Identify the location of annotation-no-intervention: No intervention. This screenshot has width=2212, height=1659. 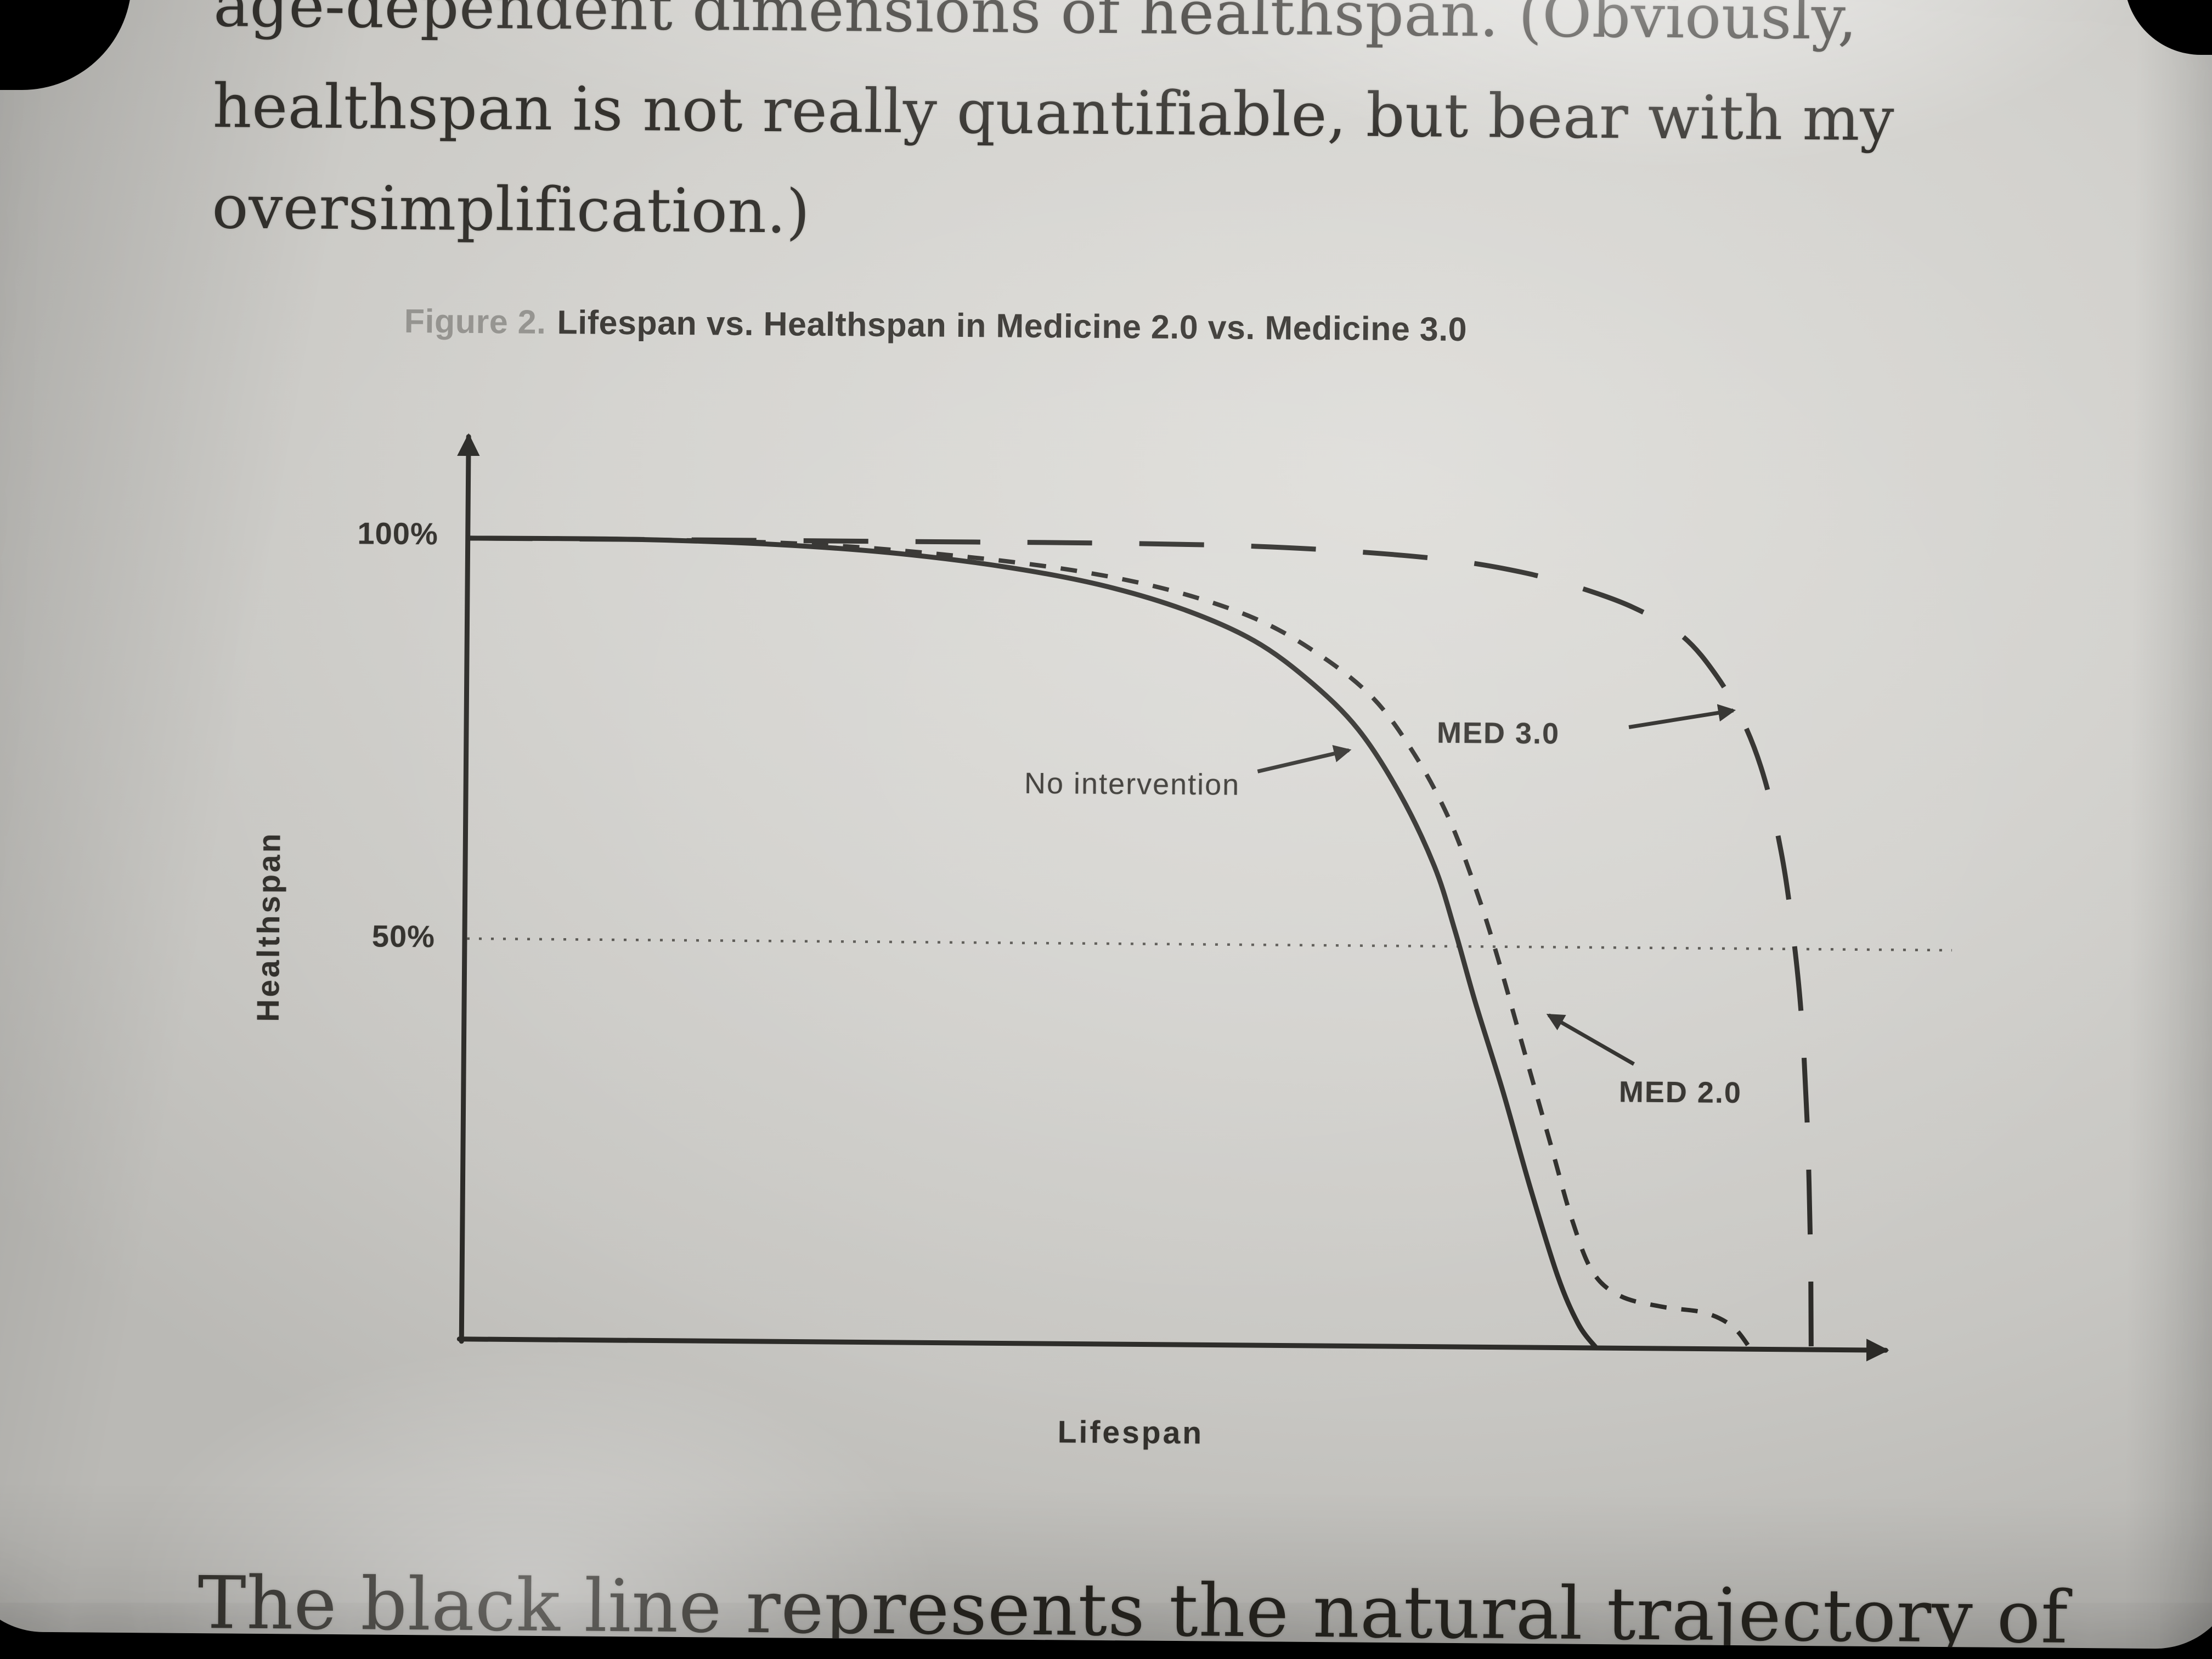
(1132, 784).